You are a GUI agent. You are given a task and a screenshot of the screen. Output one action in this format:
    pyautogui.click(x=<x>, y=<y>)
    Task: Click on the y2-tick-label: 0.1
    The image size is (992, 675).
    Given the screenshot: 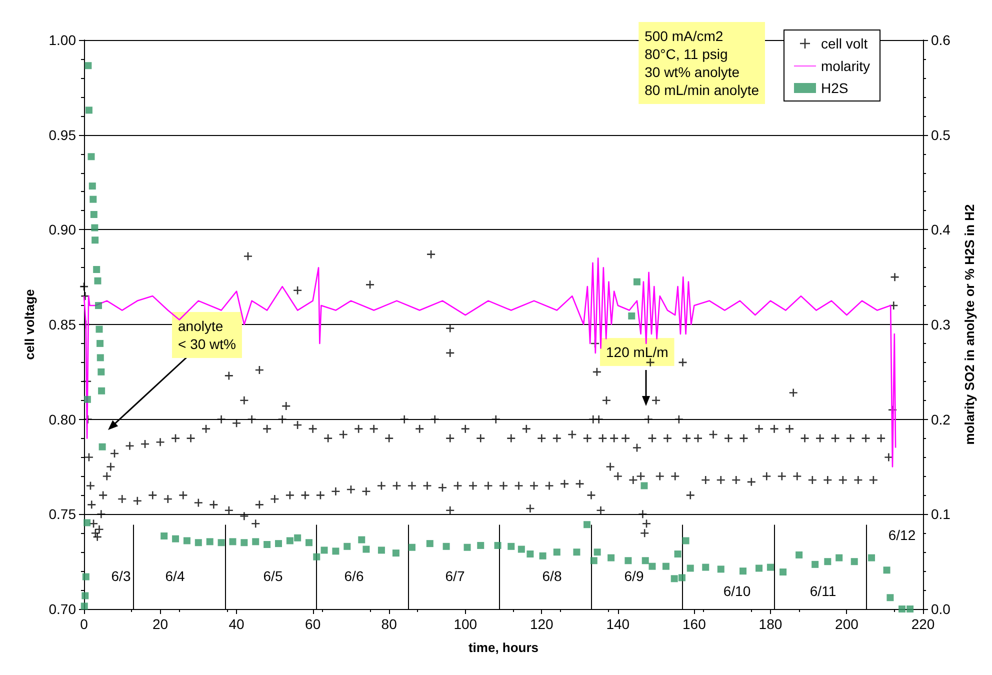 What is the action you would take?
    pyautogui.click(x=941, y=514)
    